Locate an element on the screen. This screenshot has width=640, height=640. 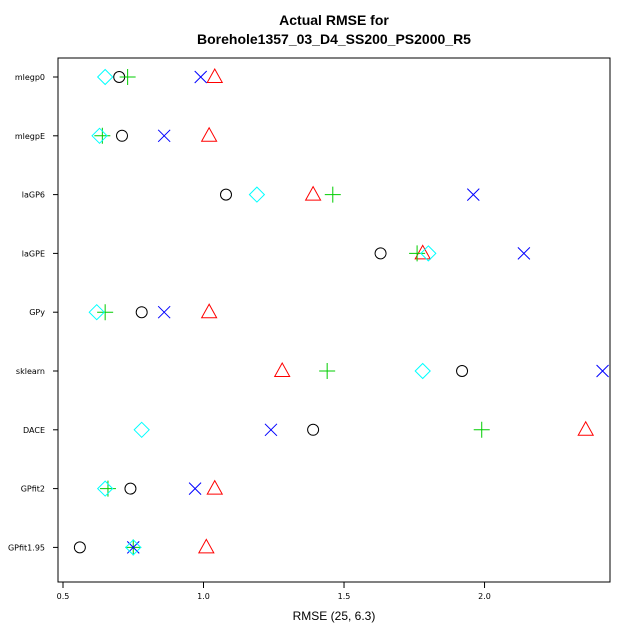
x-axis: 0.5 1.0 1.5 2.0 is located at coordinates (274, 591).